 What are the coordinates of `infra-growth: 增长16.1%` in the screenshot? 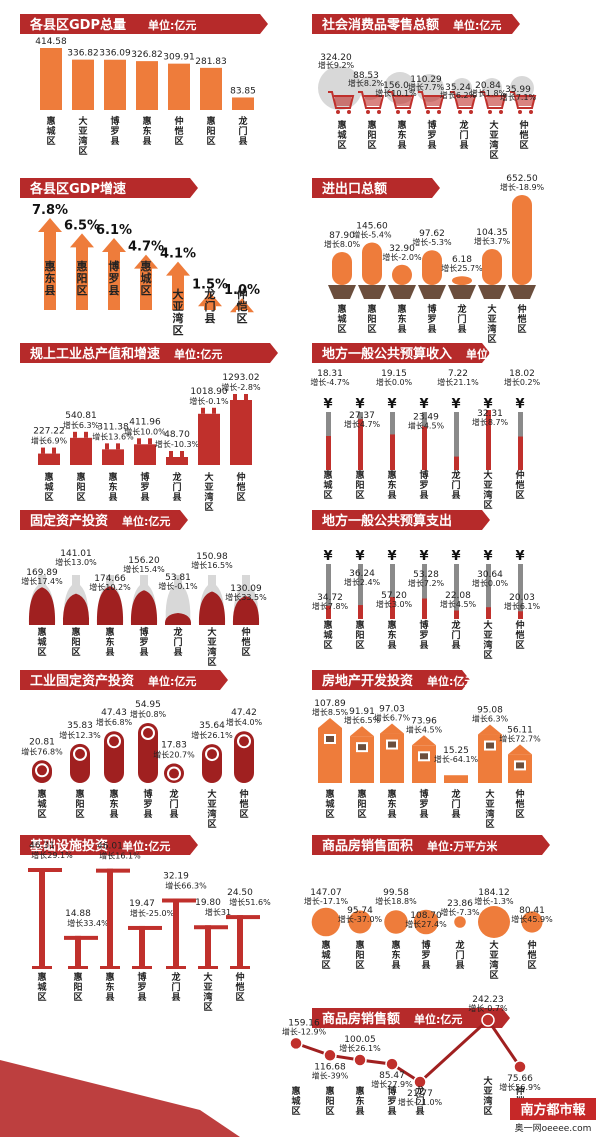 It's located at (120, 856).